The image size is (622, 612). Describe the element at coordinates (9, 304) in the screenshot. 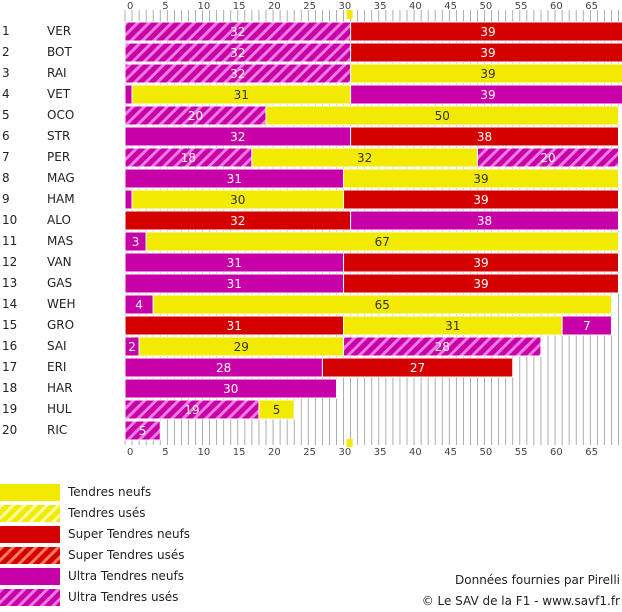

I see `driver-position: 14` at that location.